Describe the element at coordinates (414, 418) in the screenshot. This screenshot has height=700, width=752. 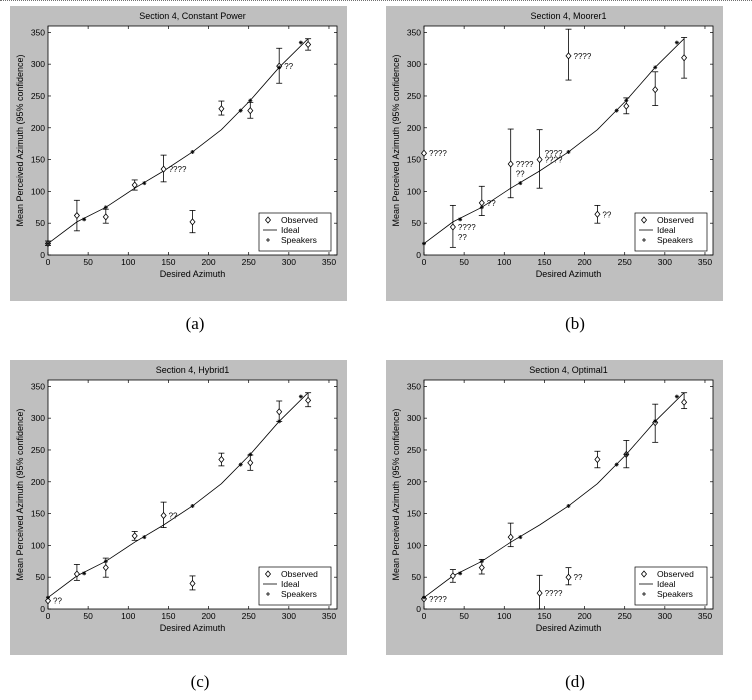
I see `y-tick-label: 300` at that location.